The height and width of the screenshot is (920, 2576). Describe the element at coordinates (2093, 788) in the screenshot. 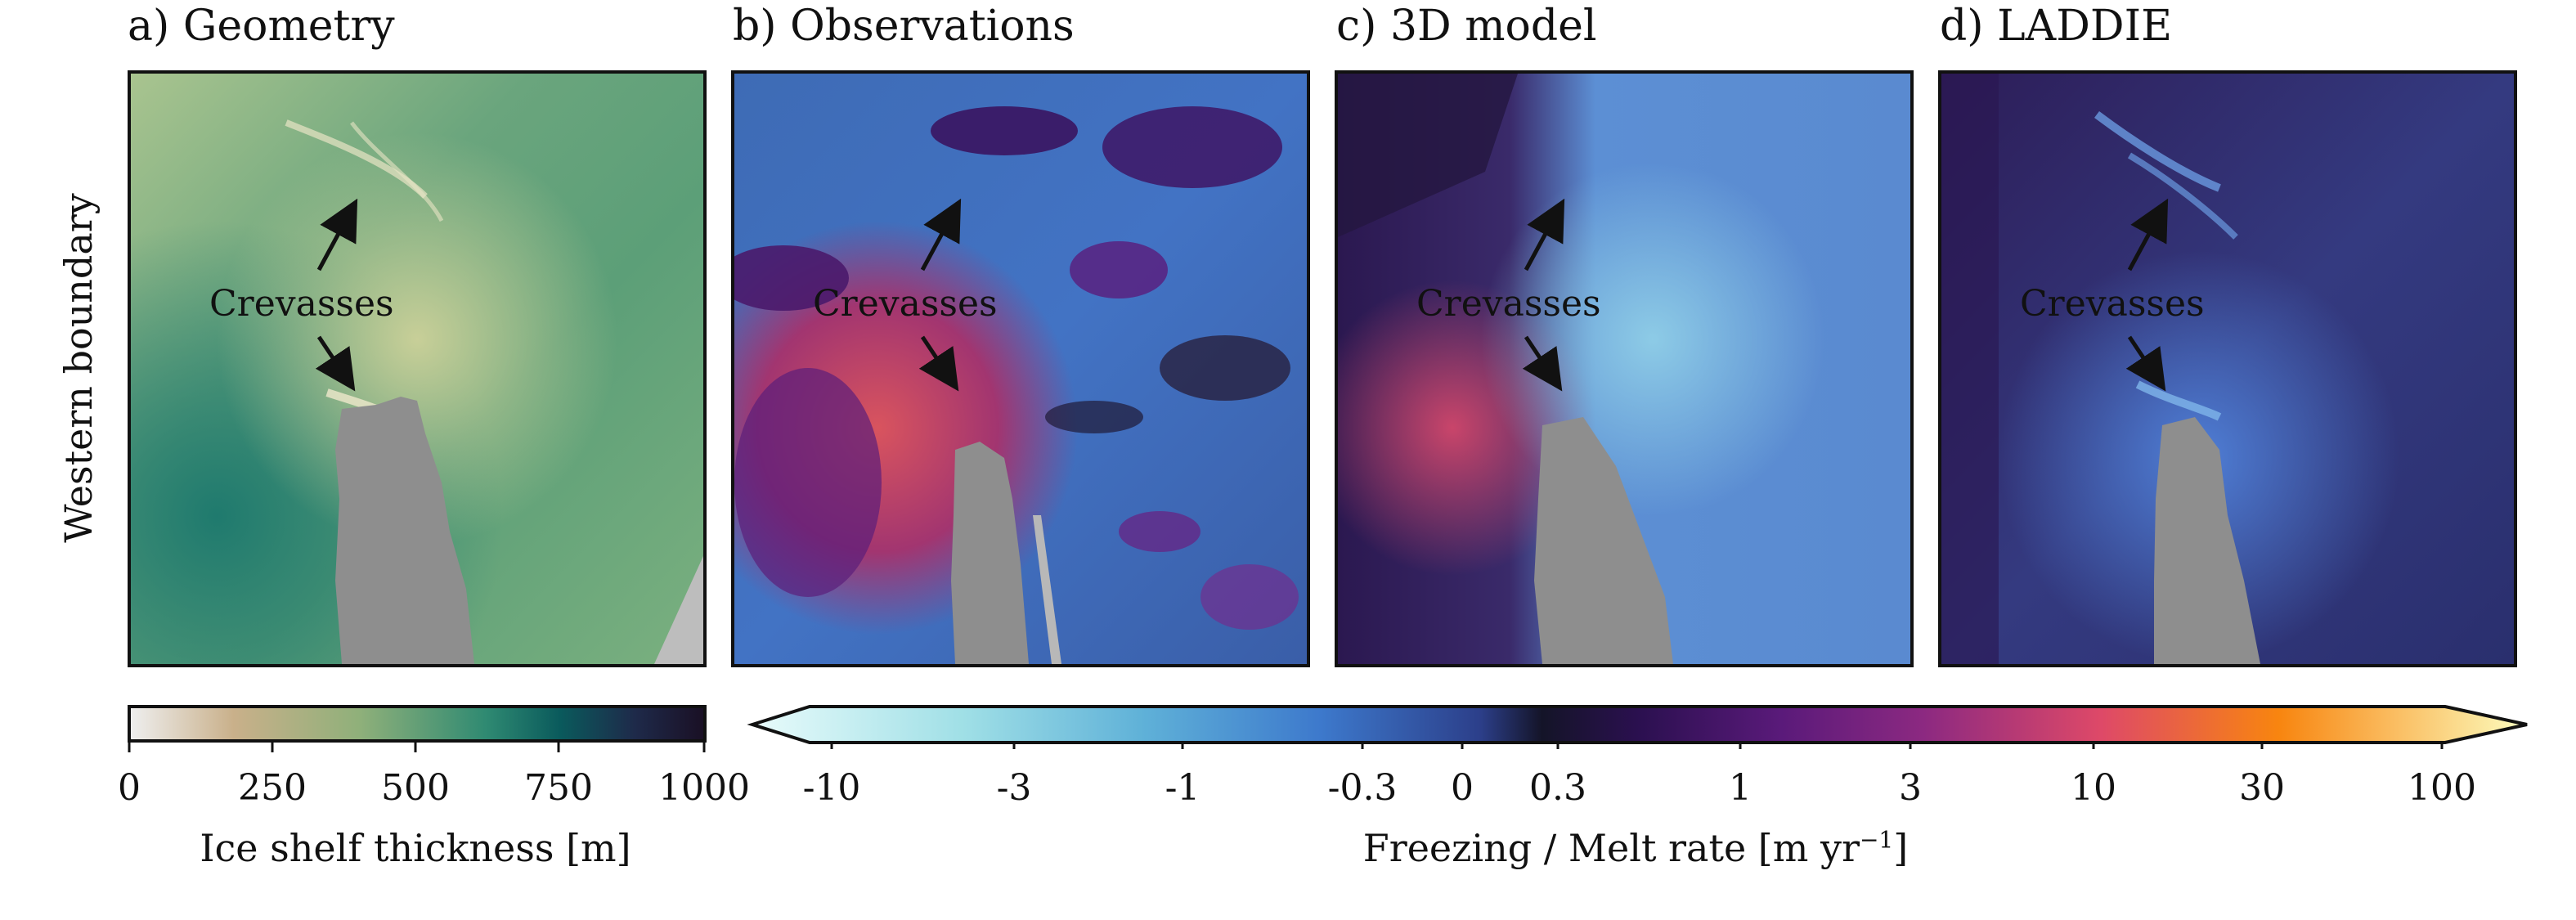

I see `melt-tick: 10` at that location.